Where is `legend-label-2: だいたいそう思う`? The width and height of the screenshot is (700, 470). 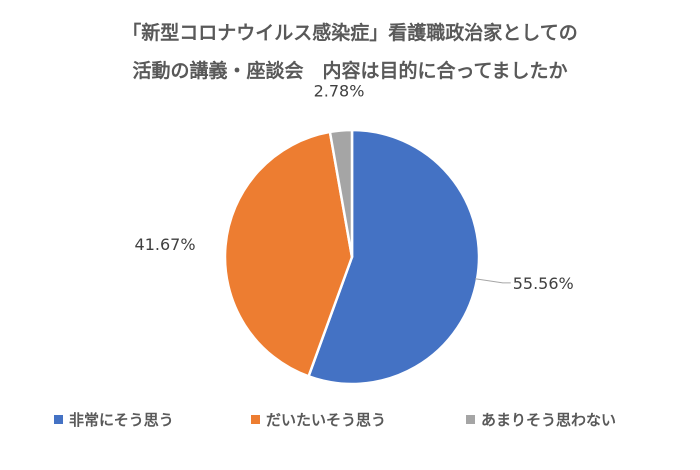 legend-label-2: だいたいそう思う is located at coordinates (326, 419).